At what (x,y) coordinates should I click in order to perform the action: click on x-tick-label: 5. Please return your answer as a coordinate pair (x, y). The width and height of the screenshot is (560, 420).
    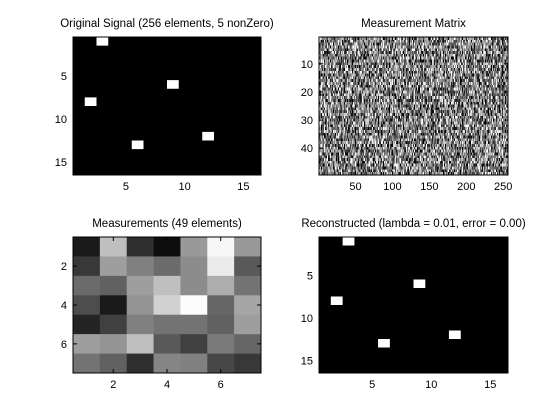
    Looking at the image, I should click on (126, 187).